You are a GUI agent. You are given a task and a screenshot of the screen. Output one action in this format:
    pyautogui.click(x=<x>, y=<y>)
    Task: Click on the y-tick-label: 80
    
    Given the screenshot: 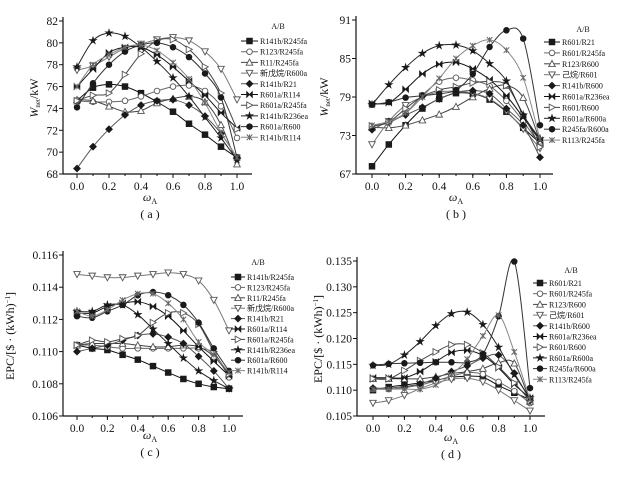 What is the action you would take?
    pyautogui.click(x=53, y=44)
    